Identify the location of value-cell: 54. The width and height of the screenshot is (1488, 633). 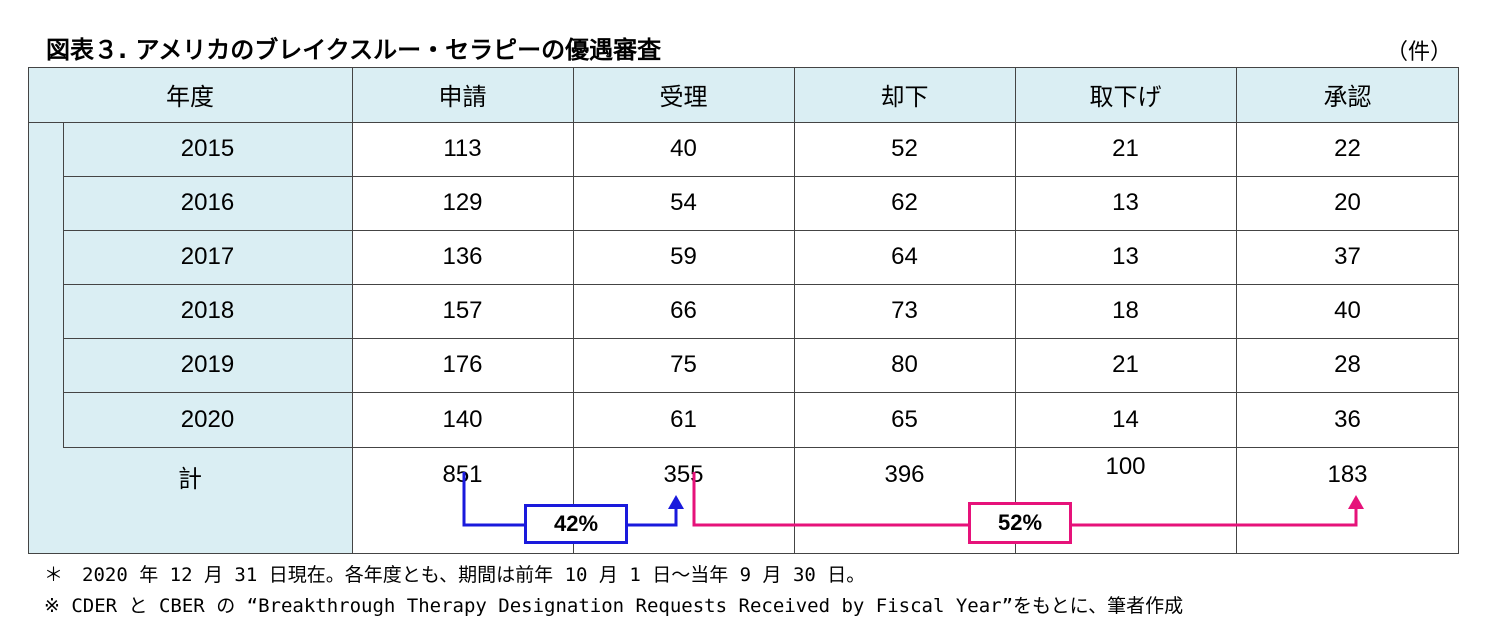
(683, 202).